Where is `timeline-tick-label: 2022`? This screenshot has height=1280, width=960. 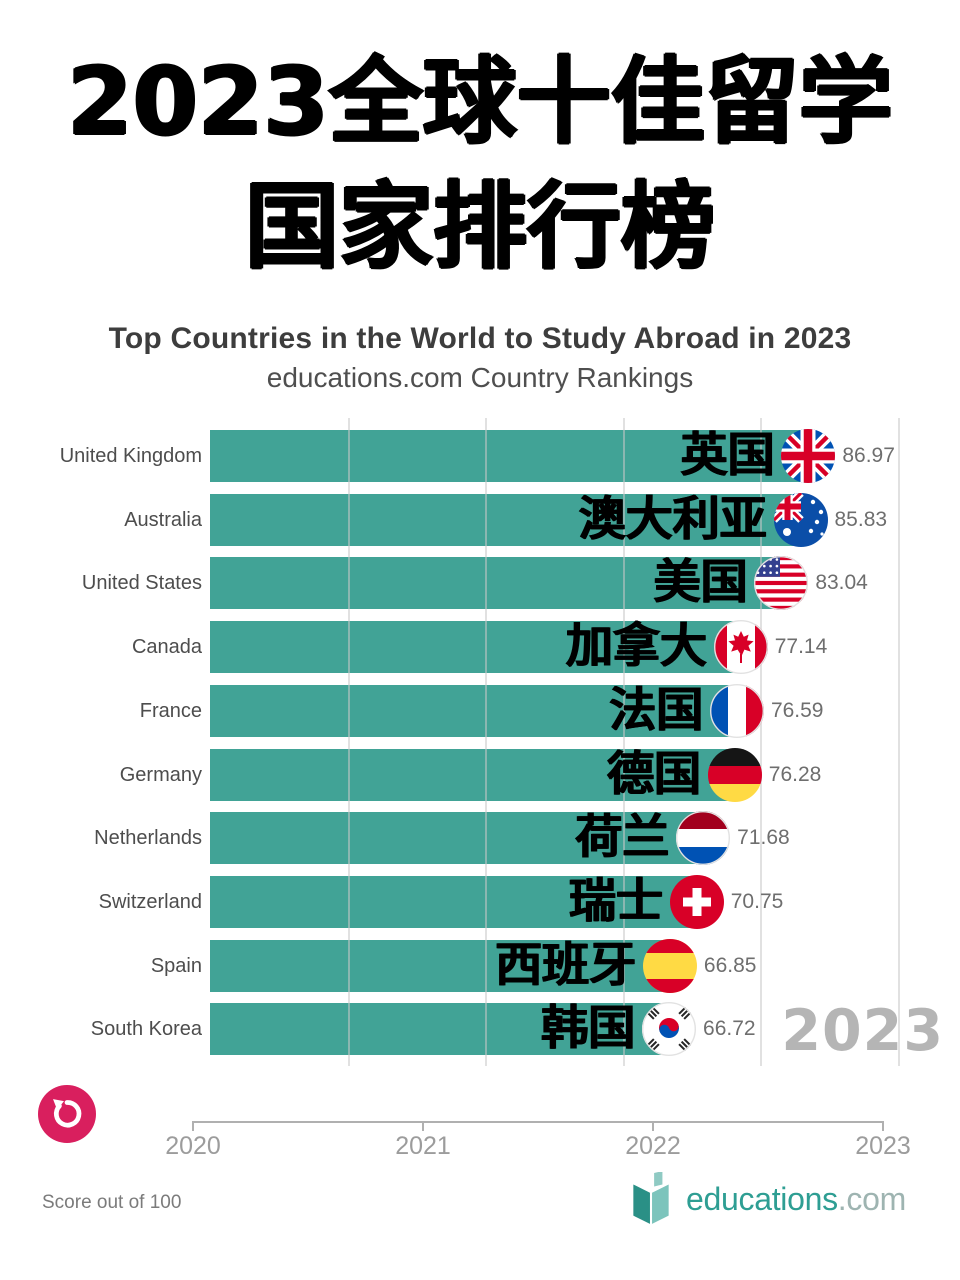 timeline-tick-label: 2022 is located at coordinates (653, 1146).